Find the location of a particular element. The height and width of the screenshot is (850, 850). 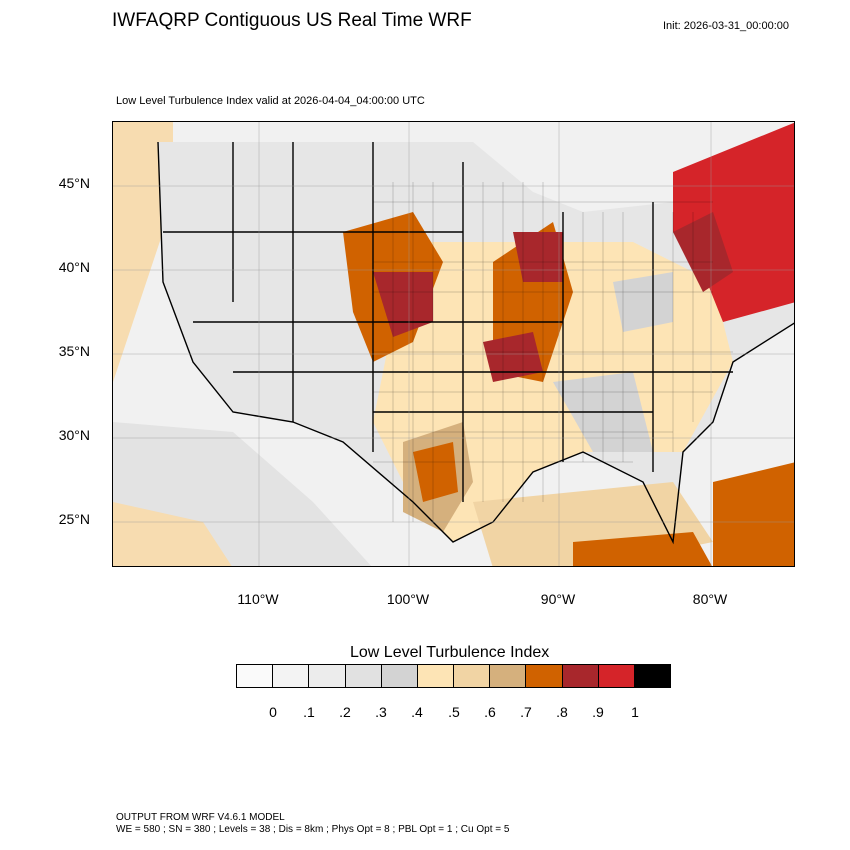

model-info-line1: OUTPUT FROM WRF V4.6.1 MODEL is located at coordinates (200, 817).